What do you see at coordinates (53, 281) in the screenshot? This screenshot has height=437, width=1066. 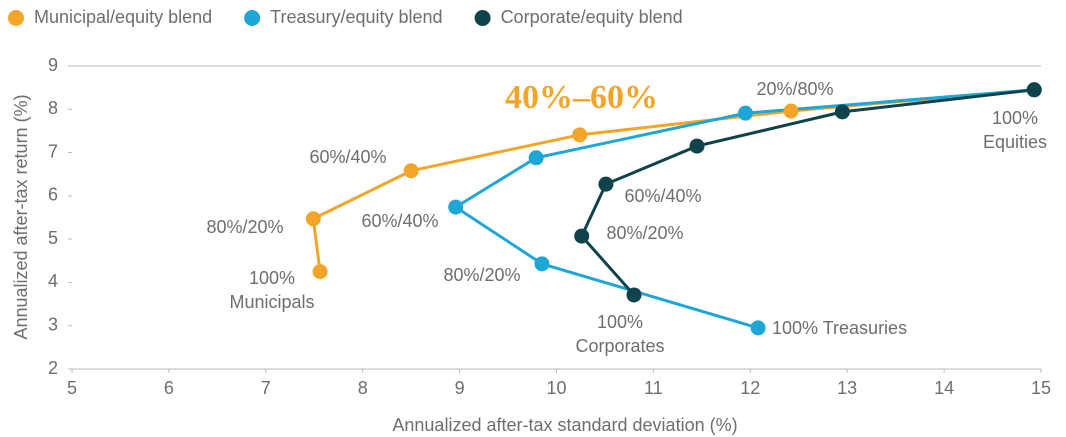 I see `y-tick-label: 4` at bounding box center [53, 281].